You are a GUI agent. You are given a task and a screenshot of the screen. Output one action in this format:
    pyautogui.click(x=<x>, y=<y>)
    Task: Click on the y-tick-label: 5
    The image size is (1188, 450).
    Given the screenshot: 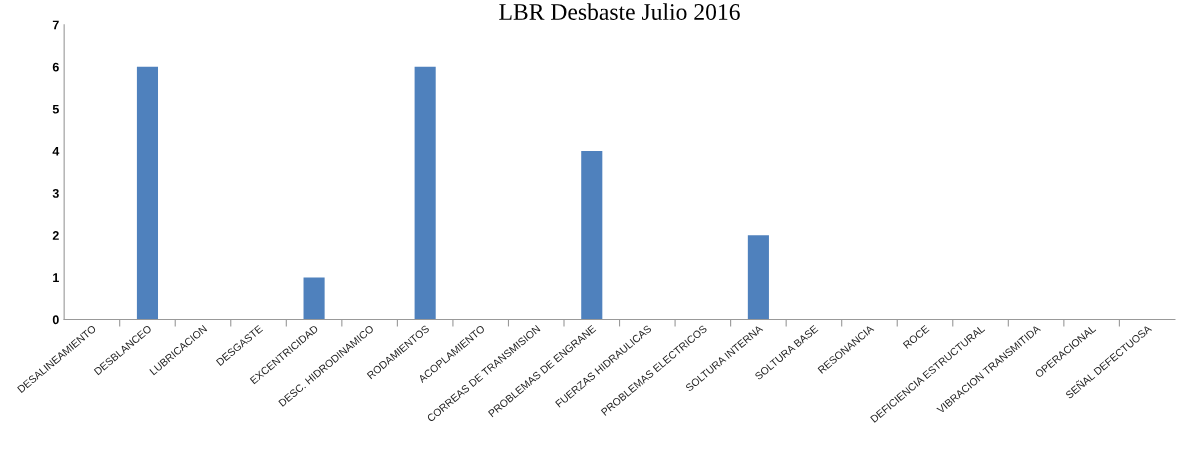 What is the action you would take?
    pyautogui.click(x=55, y=109)
    